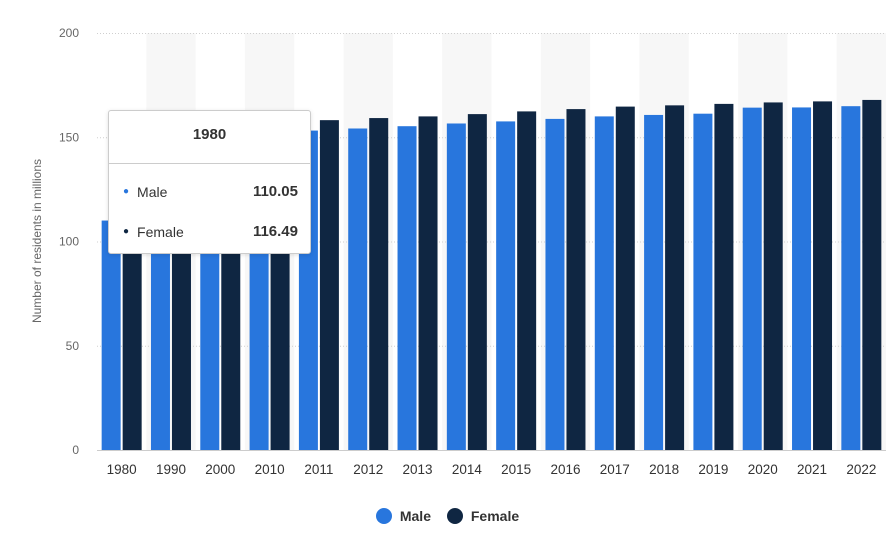 This screenshot has width=895, height=557. Describe the element at coordinates (275, 191) in the screenshot. I see `tooltip-value-male: 110.05` at that location.